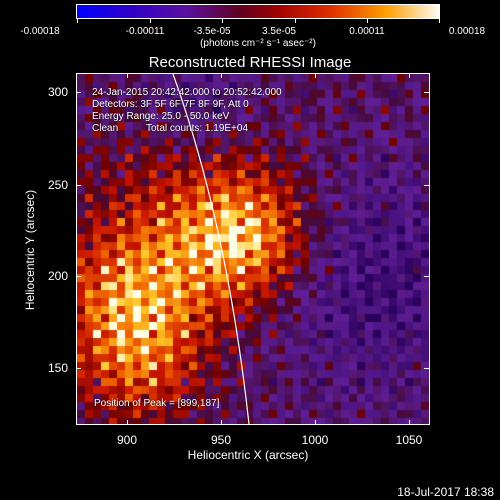 The image size is (500, 500). What do you see at coordinates (145, 31) in the screenshot?
I see `colorbar-tick-label: -0.00011` at bounding box center [145, 31].